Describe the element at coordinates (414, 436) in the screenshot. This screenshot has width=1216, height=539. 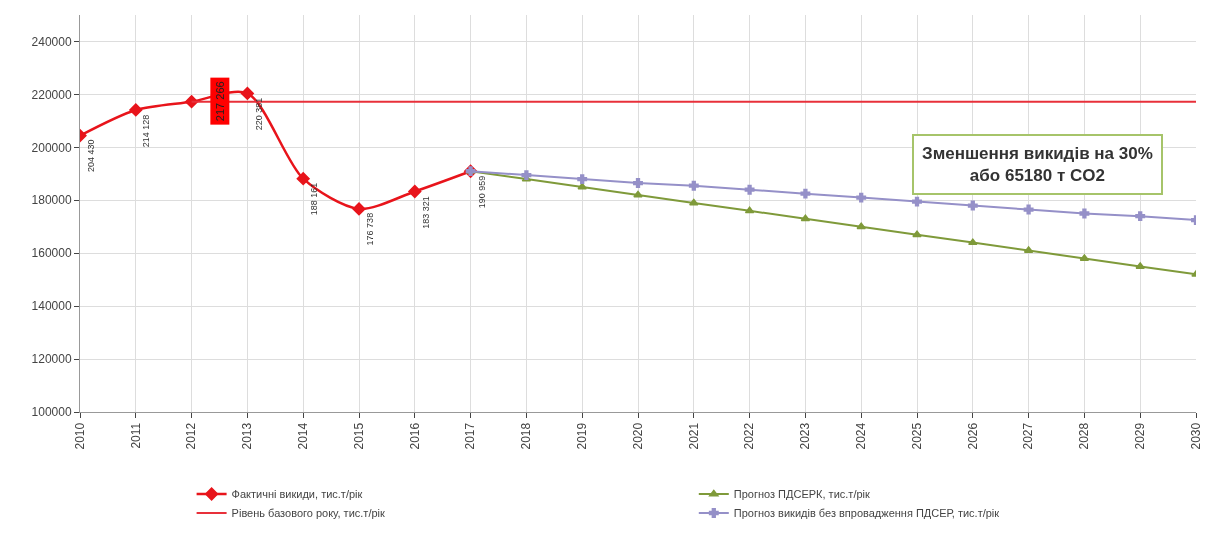
I see `x-tick-label: 2016` at that location.